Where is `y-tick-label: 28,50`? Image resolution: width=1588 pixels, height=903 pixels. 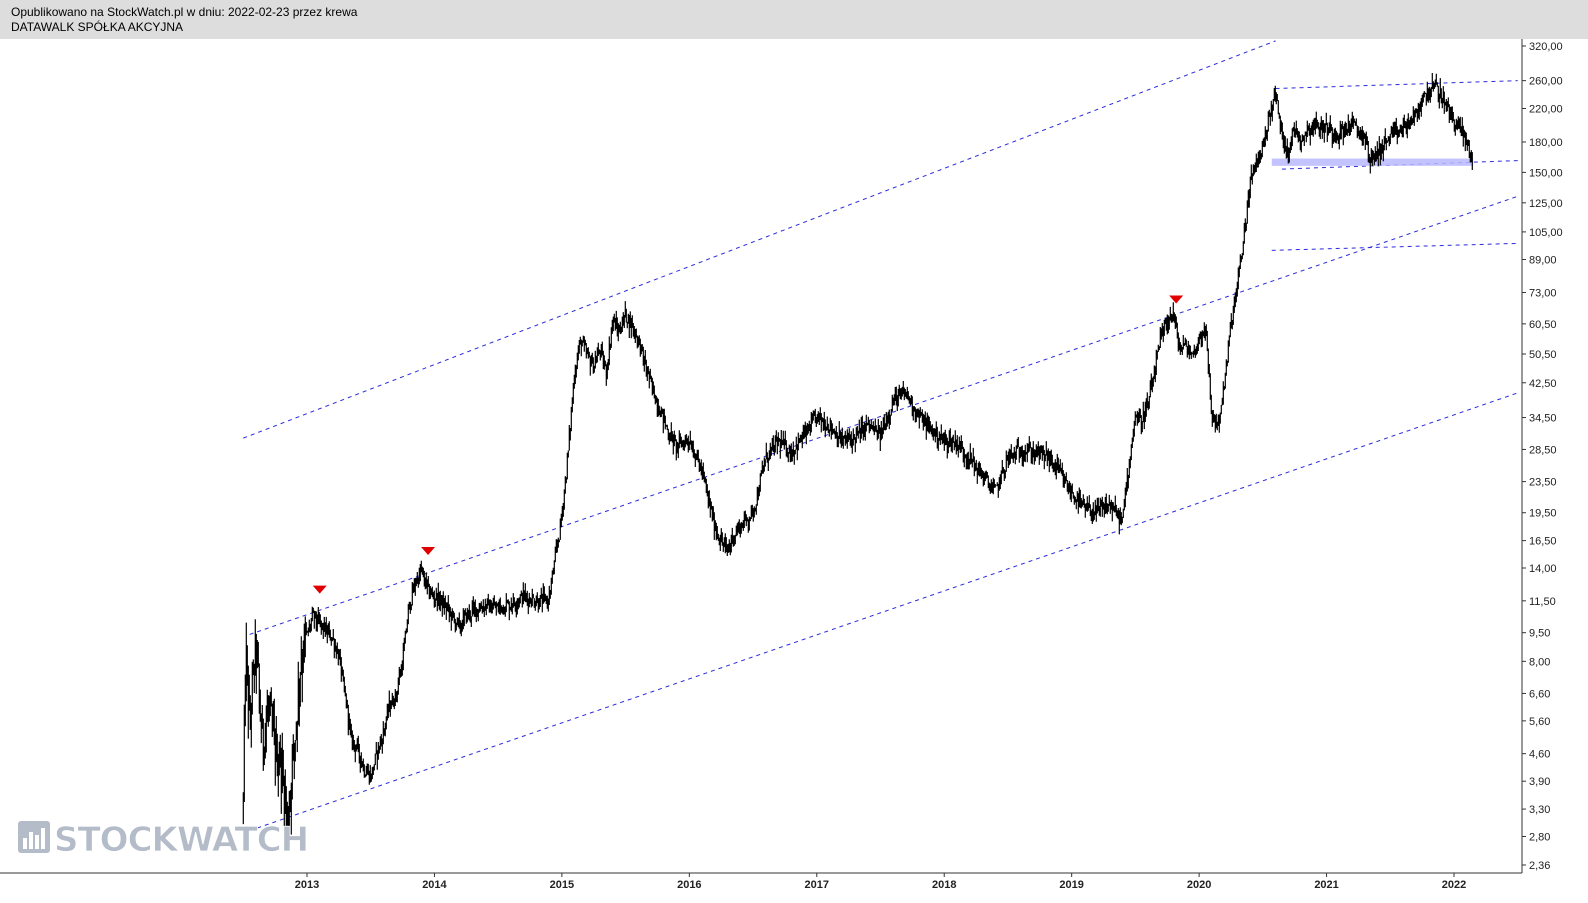 y-tick-label: 28,50 is located at coordinates (1543, 450).